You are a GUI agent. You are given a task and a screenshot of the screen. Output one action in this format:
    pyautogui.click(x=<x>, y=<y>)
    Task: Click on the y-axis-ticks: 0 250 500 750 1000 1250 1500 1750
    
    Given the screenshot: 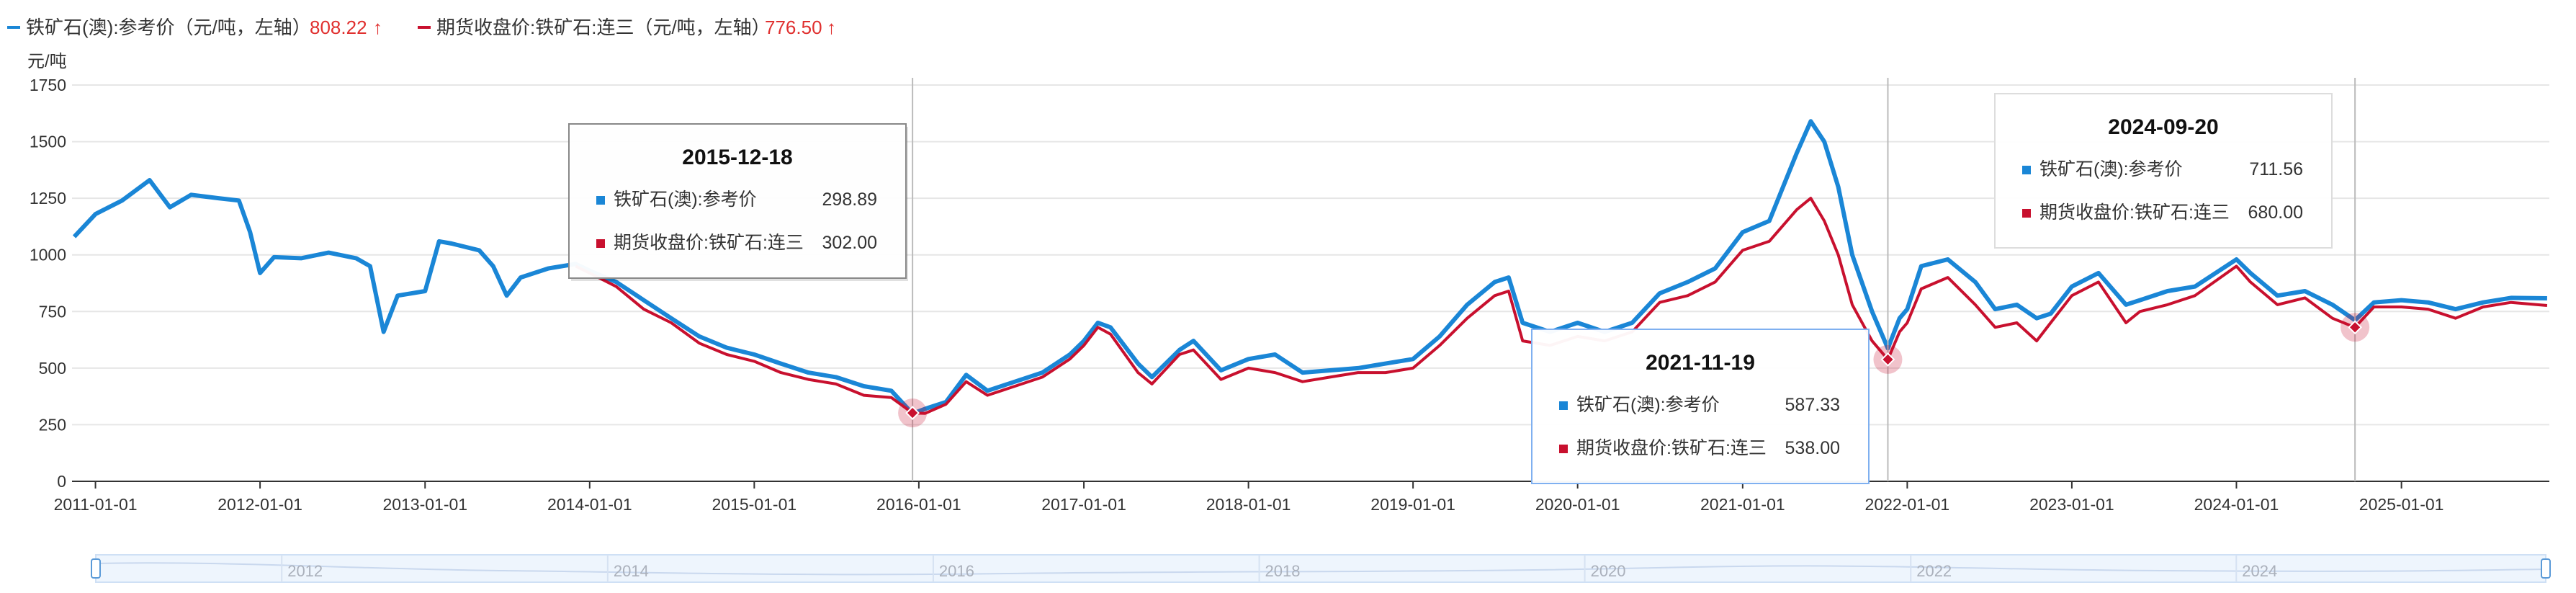 What is the action you would take?
    pyautogui.click(x=48, y=283)
    